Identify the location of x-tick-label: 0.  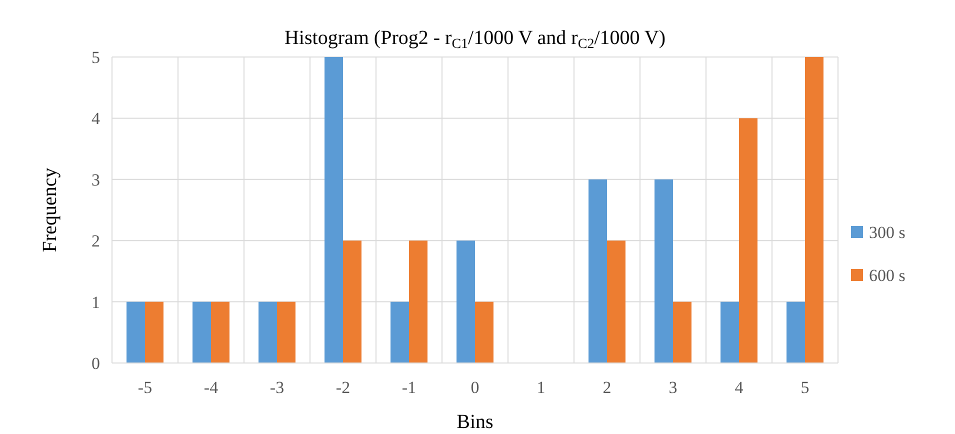
(475, 387).